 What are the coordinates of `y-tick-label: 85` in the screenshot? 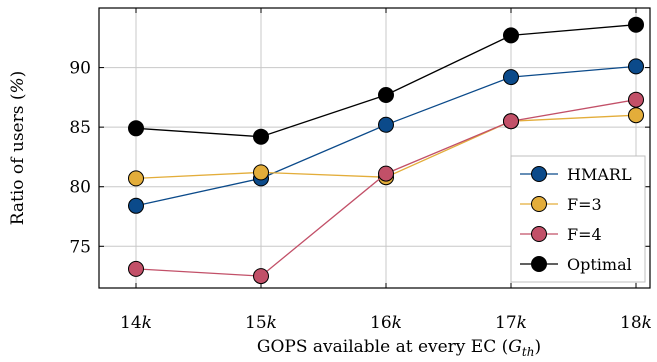 It's located at (80, 128).